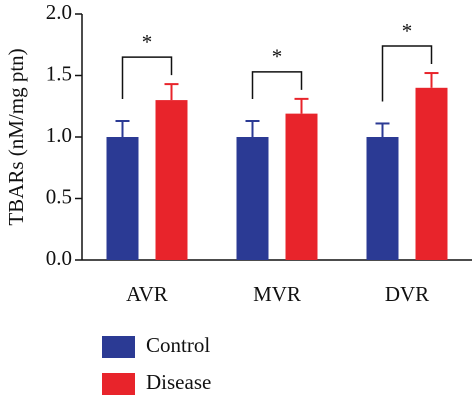 This screenshot has height=405, width=474. I want to click on x-tick-label: DVR, so click(407, 294).